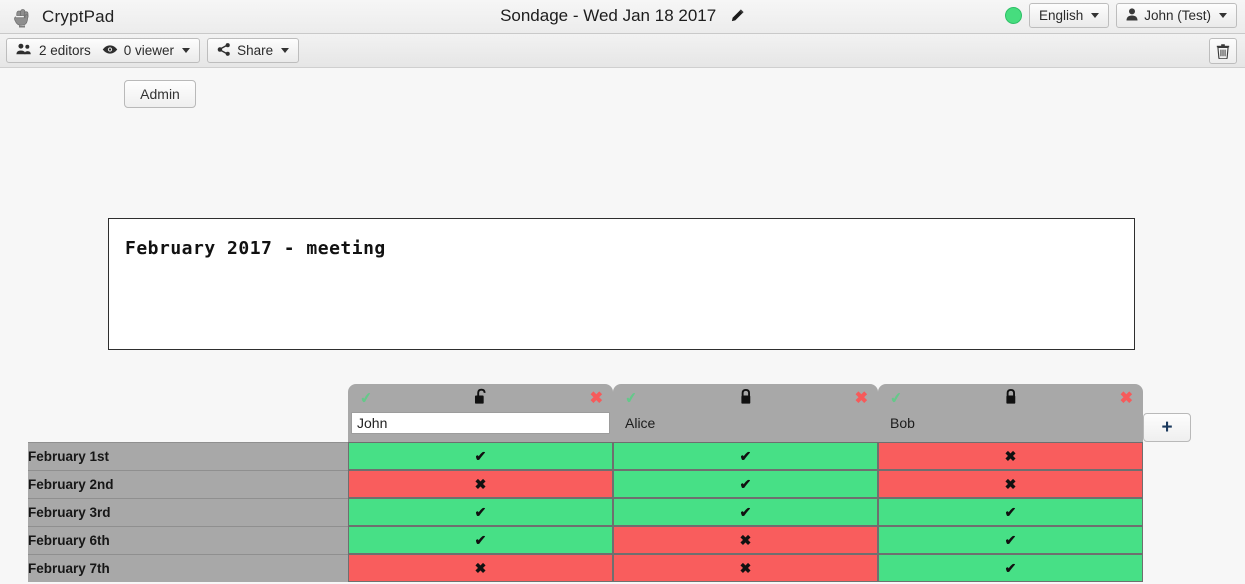 The width and height of the screenshot is (1245, 584). What do you see at coordinates (640, 423) in the screenshot?
I see `column-name-label-alice: Alice` at bounding box center [640, 423].